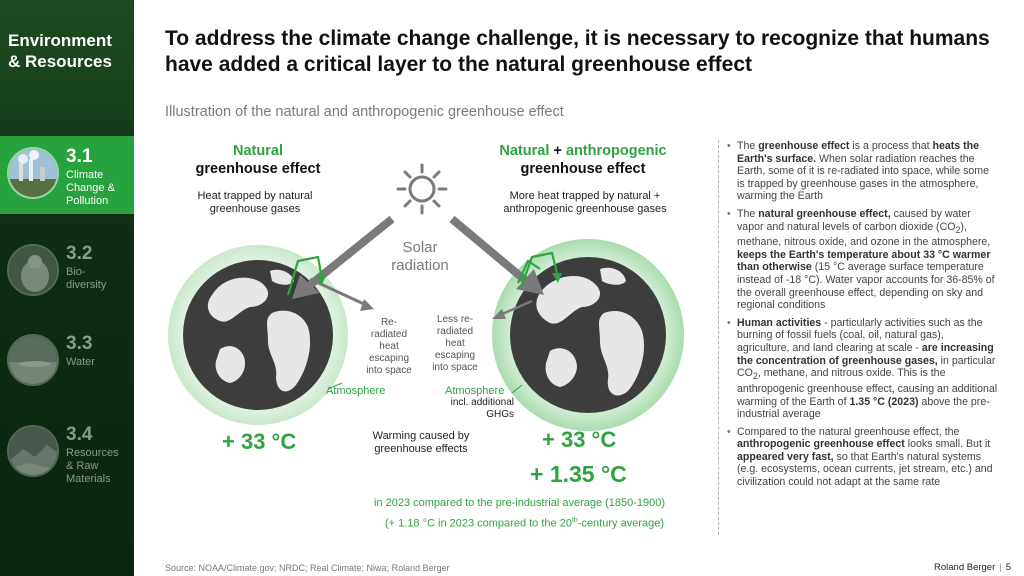  What do you see at coordinates (33, 270) in the screenshot?
I see `biodiversity-thumbnail-icon` at bounding box center [33, 270].